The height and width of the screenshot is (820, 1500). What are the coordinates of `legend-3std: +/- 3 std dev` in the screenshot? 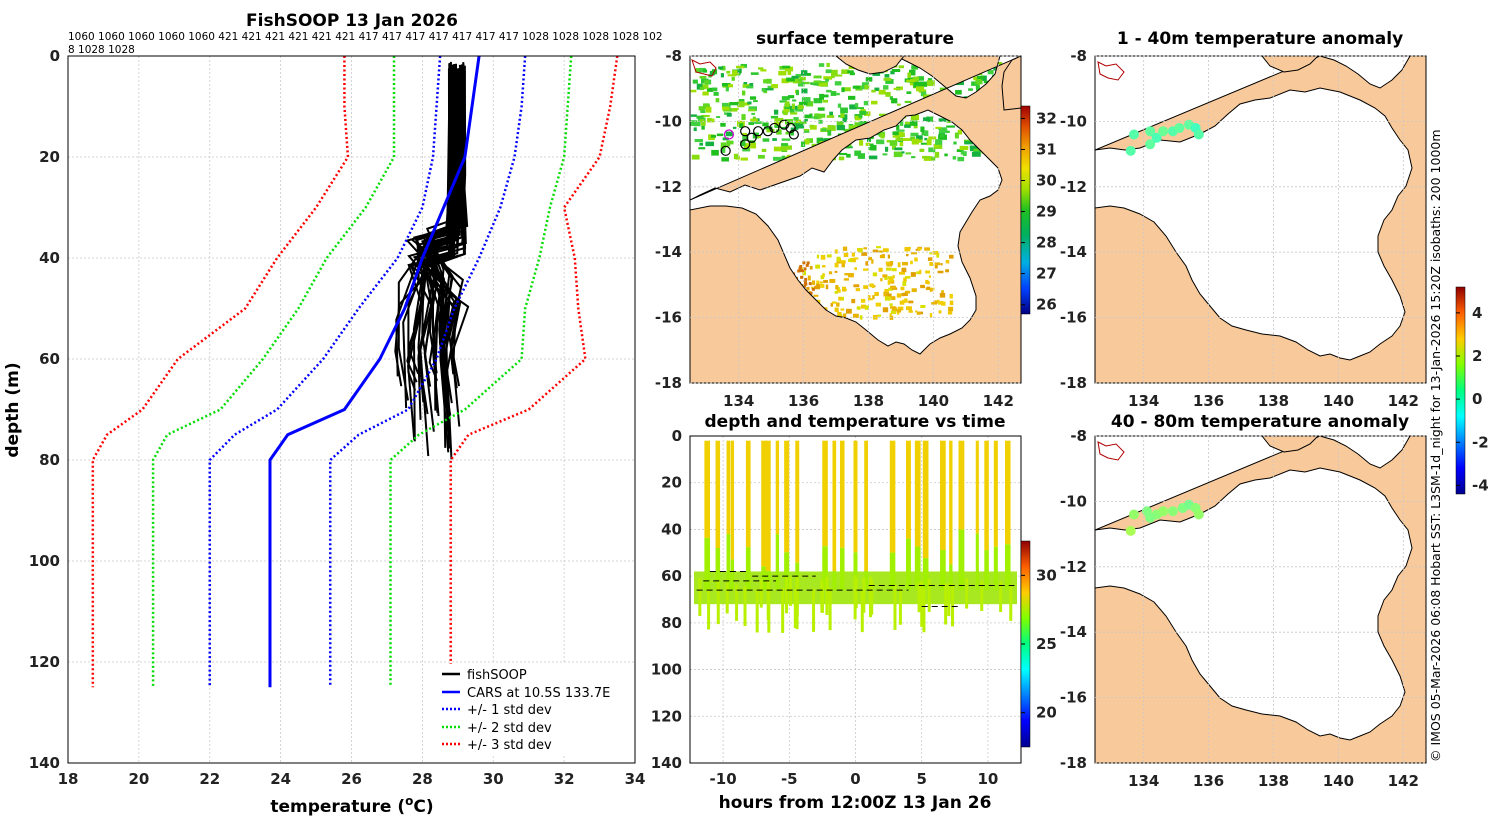 It's located at (509, 745).